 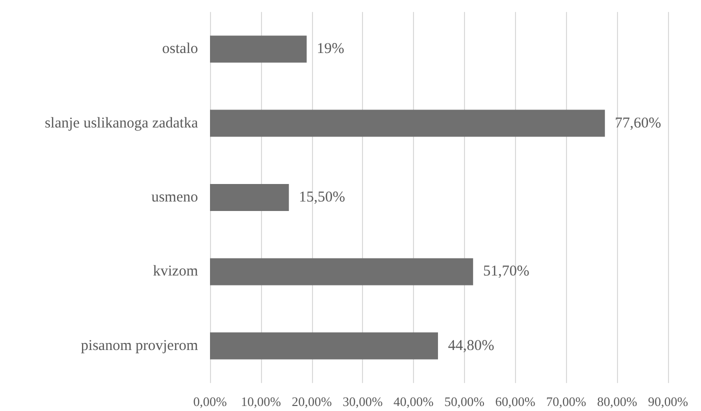 What do you see at coordinates (414, 401) in the screenshot?
I see `x-tick-label: 40,00%` at bounding box center [414, 401].